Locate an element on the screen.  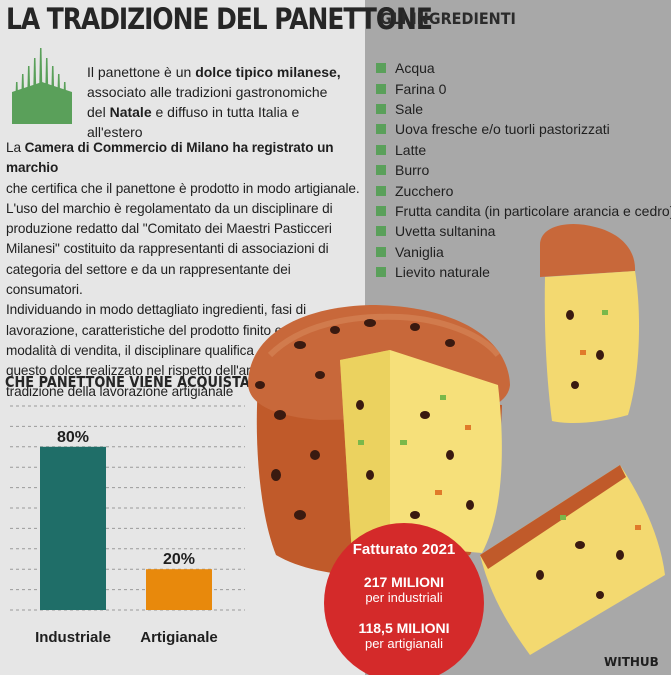
chart-title: CHE PANETTONE VIENE ACQUISTATO is located at coordinates (137, 382).